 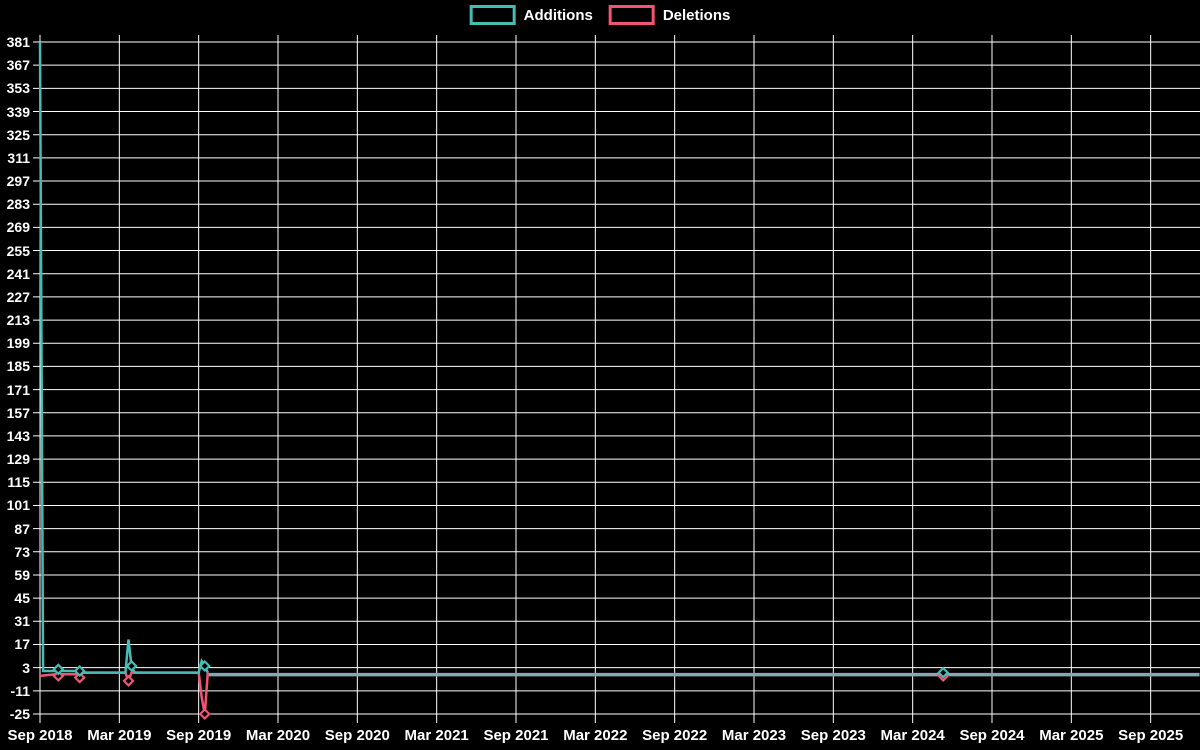 I want to click on y-tick-label: 325, so click(x=18, y=134).